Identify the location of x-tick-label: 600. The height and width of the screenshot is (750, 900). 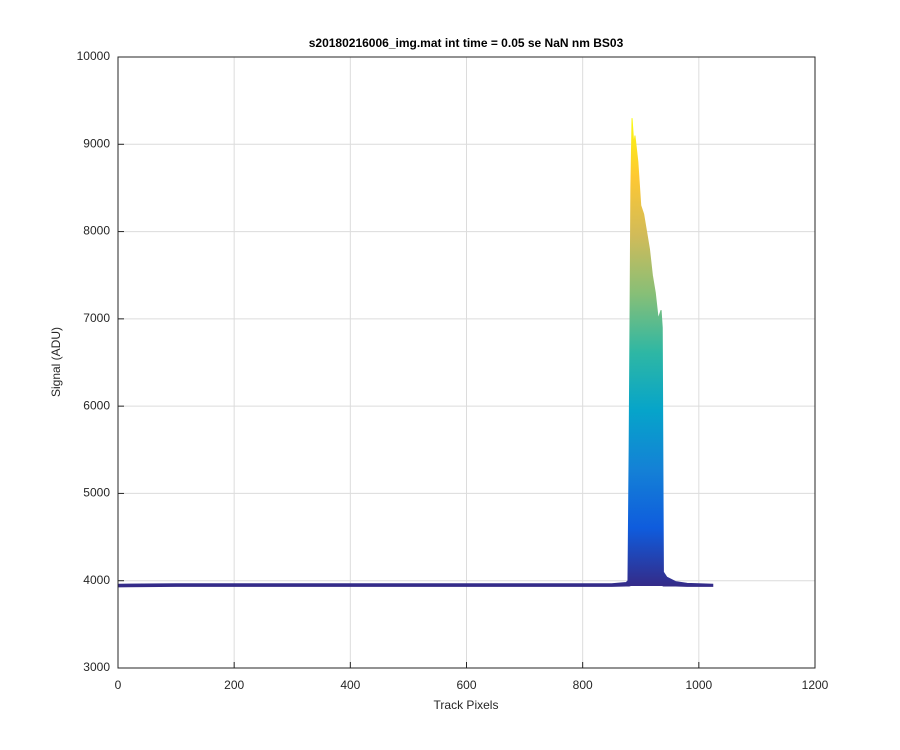
(466, 685).